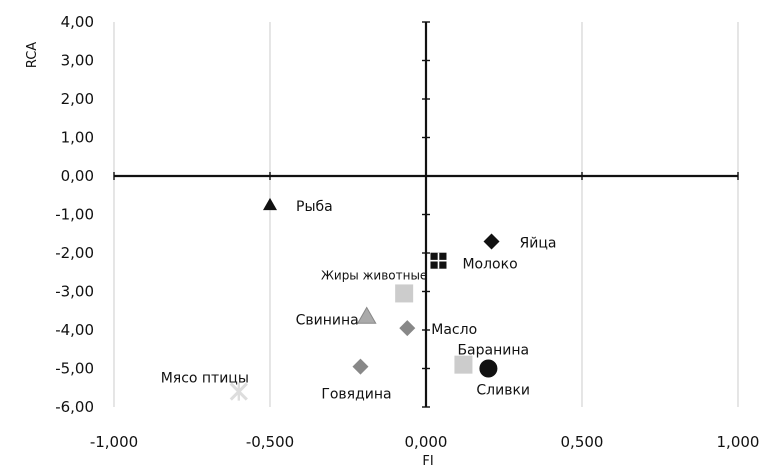 Image resolution: width=765 pixels, height=469 pixels. What do you see at coordinates (77, 61) in the screenshot?
I see `y-tick-label: 3,00` at bounding box center [77, 61].